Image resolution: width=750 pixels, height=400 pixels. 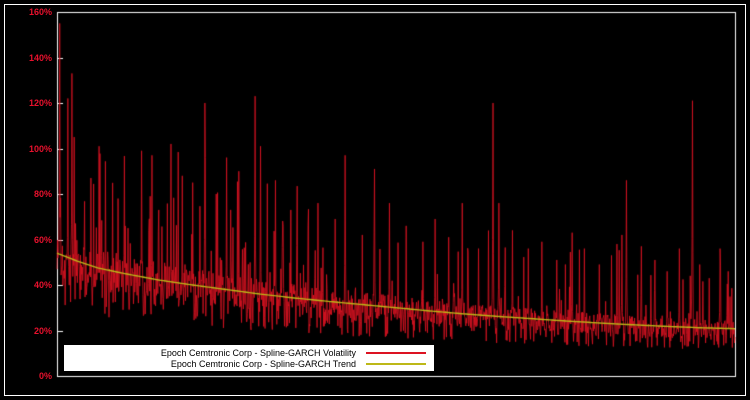 I want to click on y-tick-label: 80%, so click(x=42, y=194).